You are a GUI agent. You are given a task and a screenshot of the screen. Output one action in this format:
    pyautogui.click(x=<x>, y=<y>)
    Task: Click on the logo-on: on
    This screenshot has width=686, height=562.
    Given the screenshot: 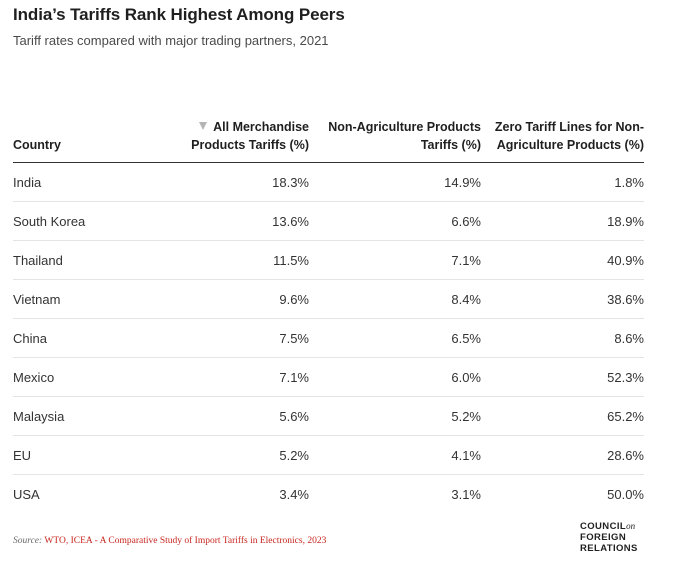 What is the action you would take?
    pyautogui.click(x=631, y=526)
    